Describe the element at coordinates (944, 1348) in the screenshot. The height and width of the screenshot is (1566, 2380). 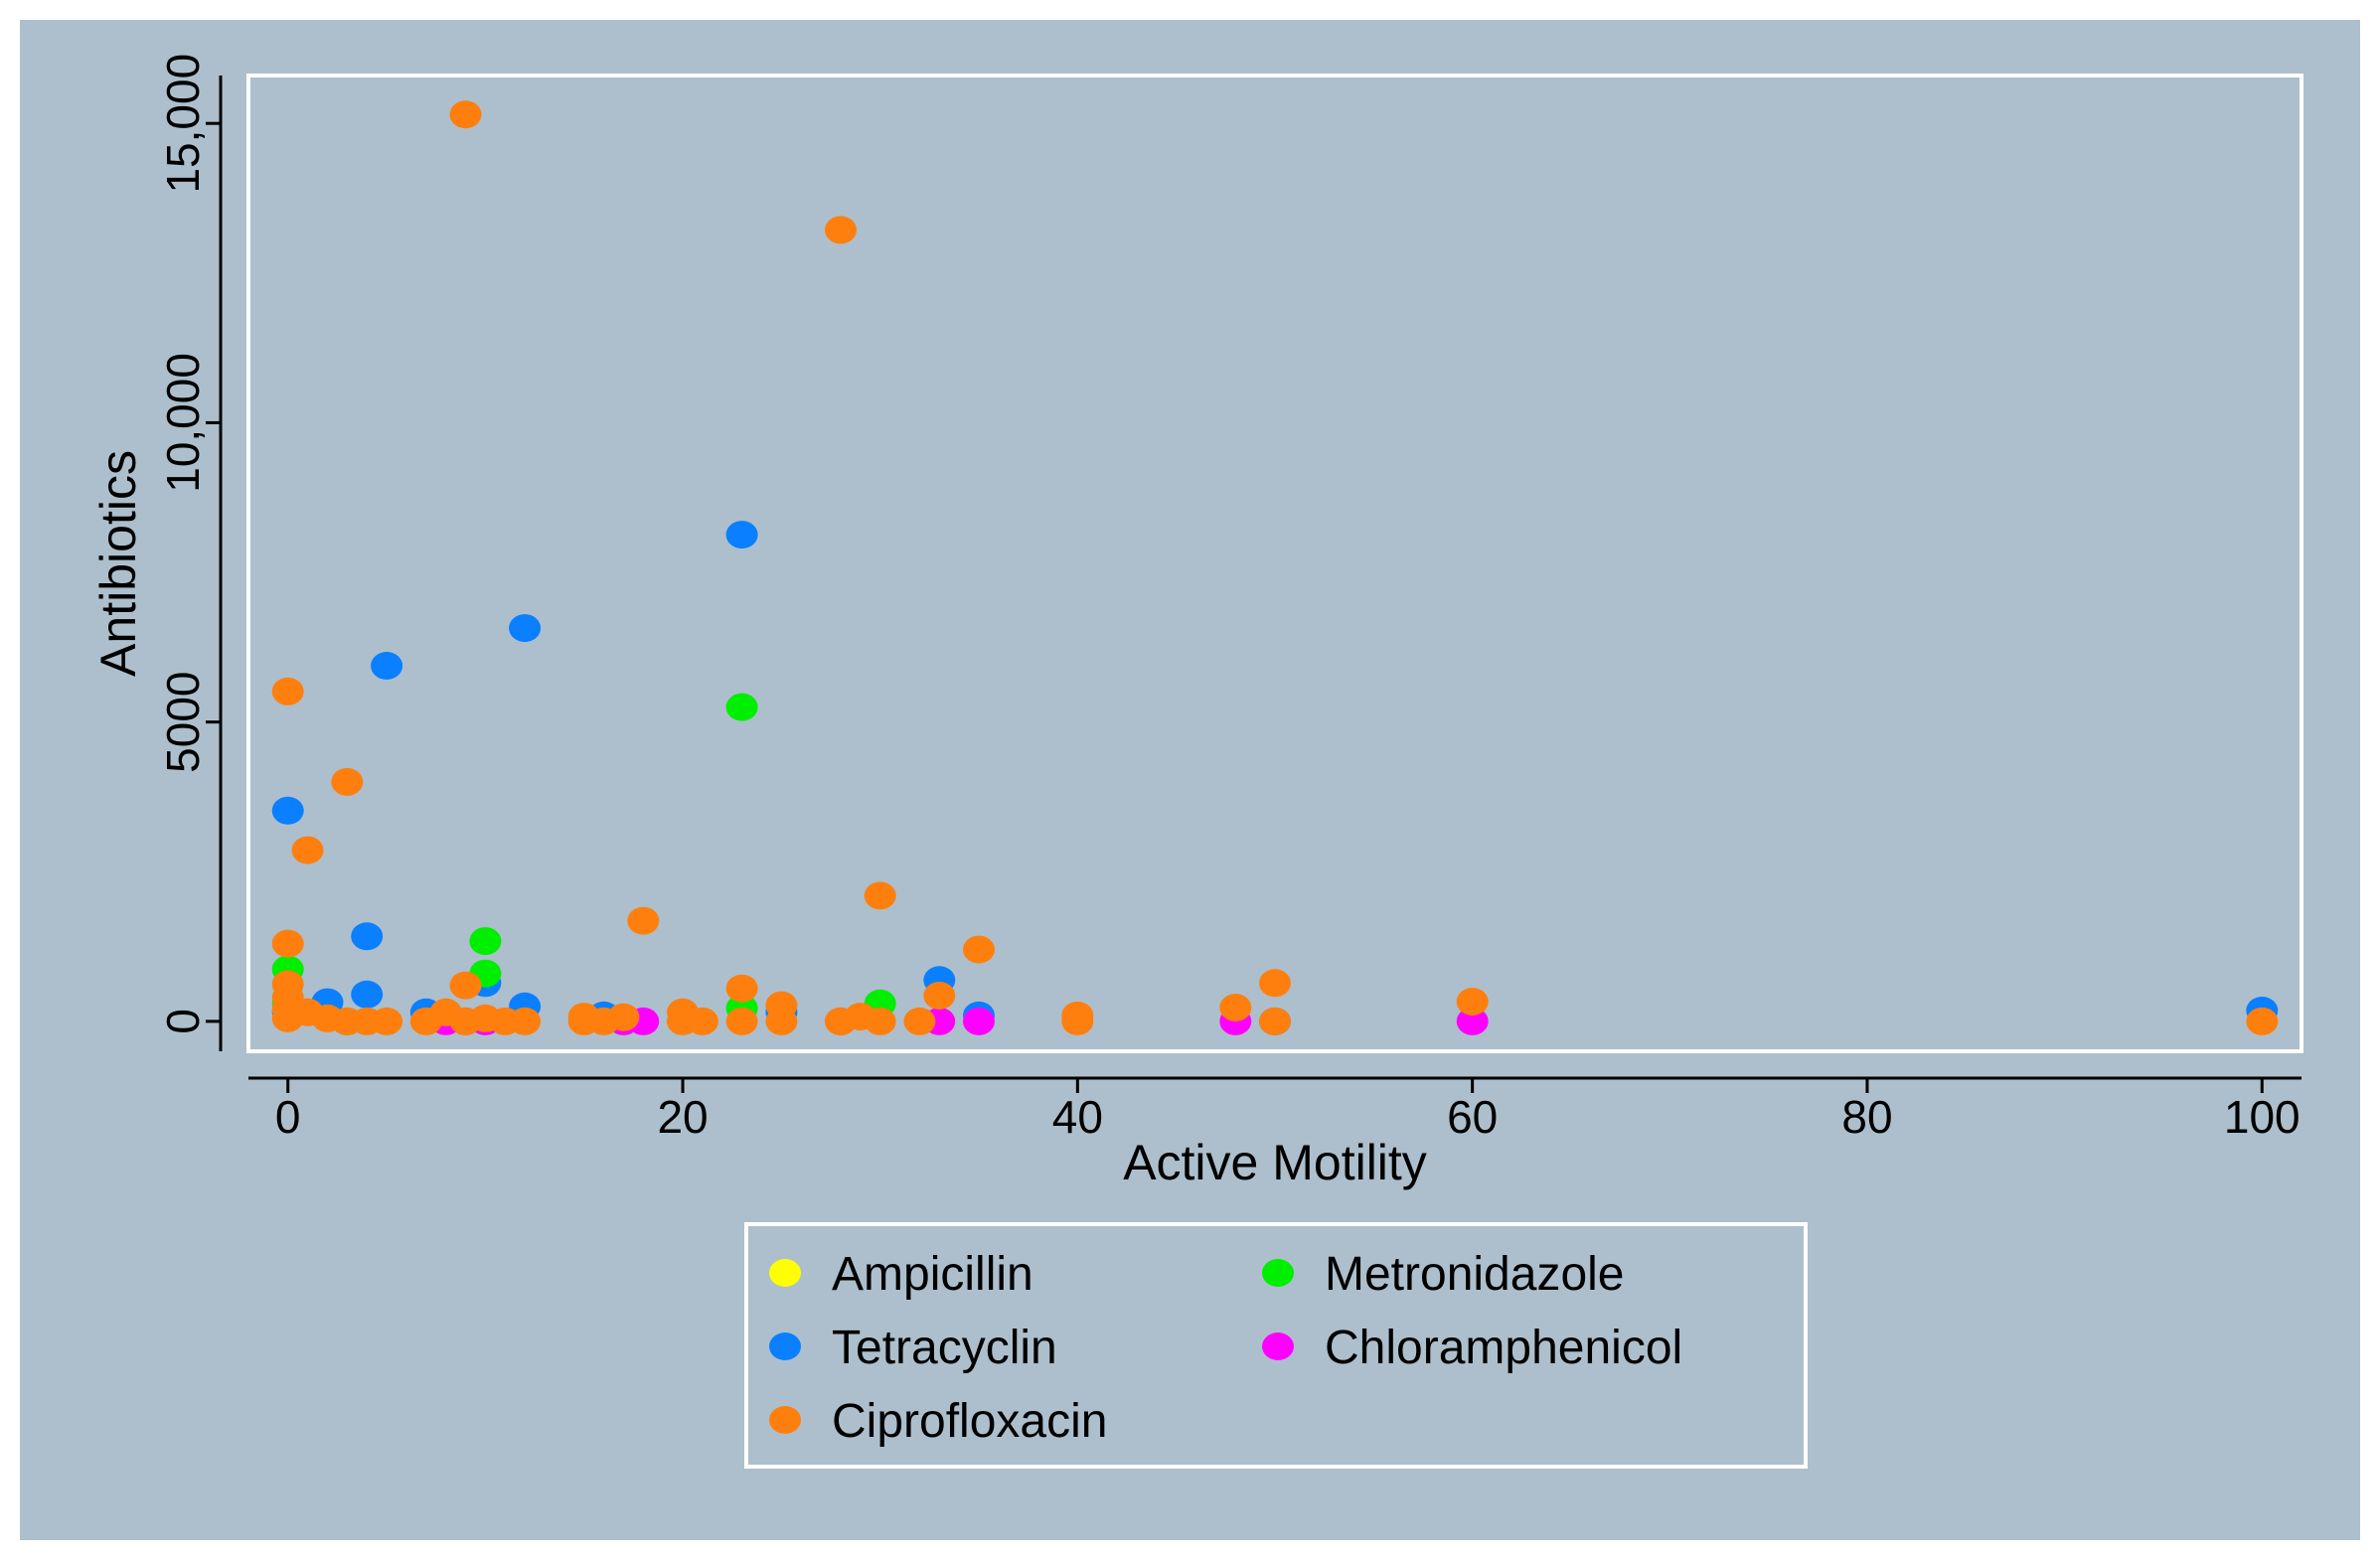
I see `legend-label-tetracyclin: Tetracyclin` at that location.